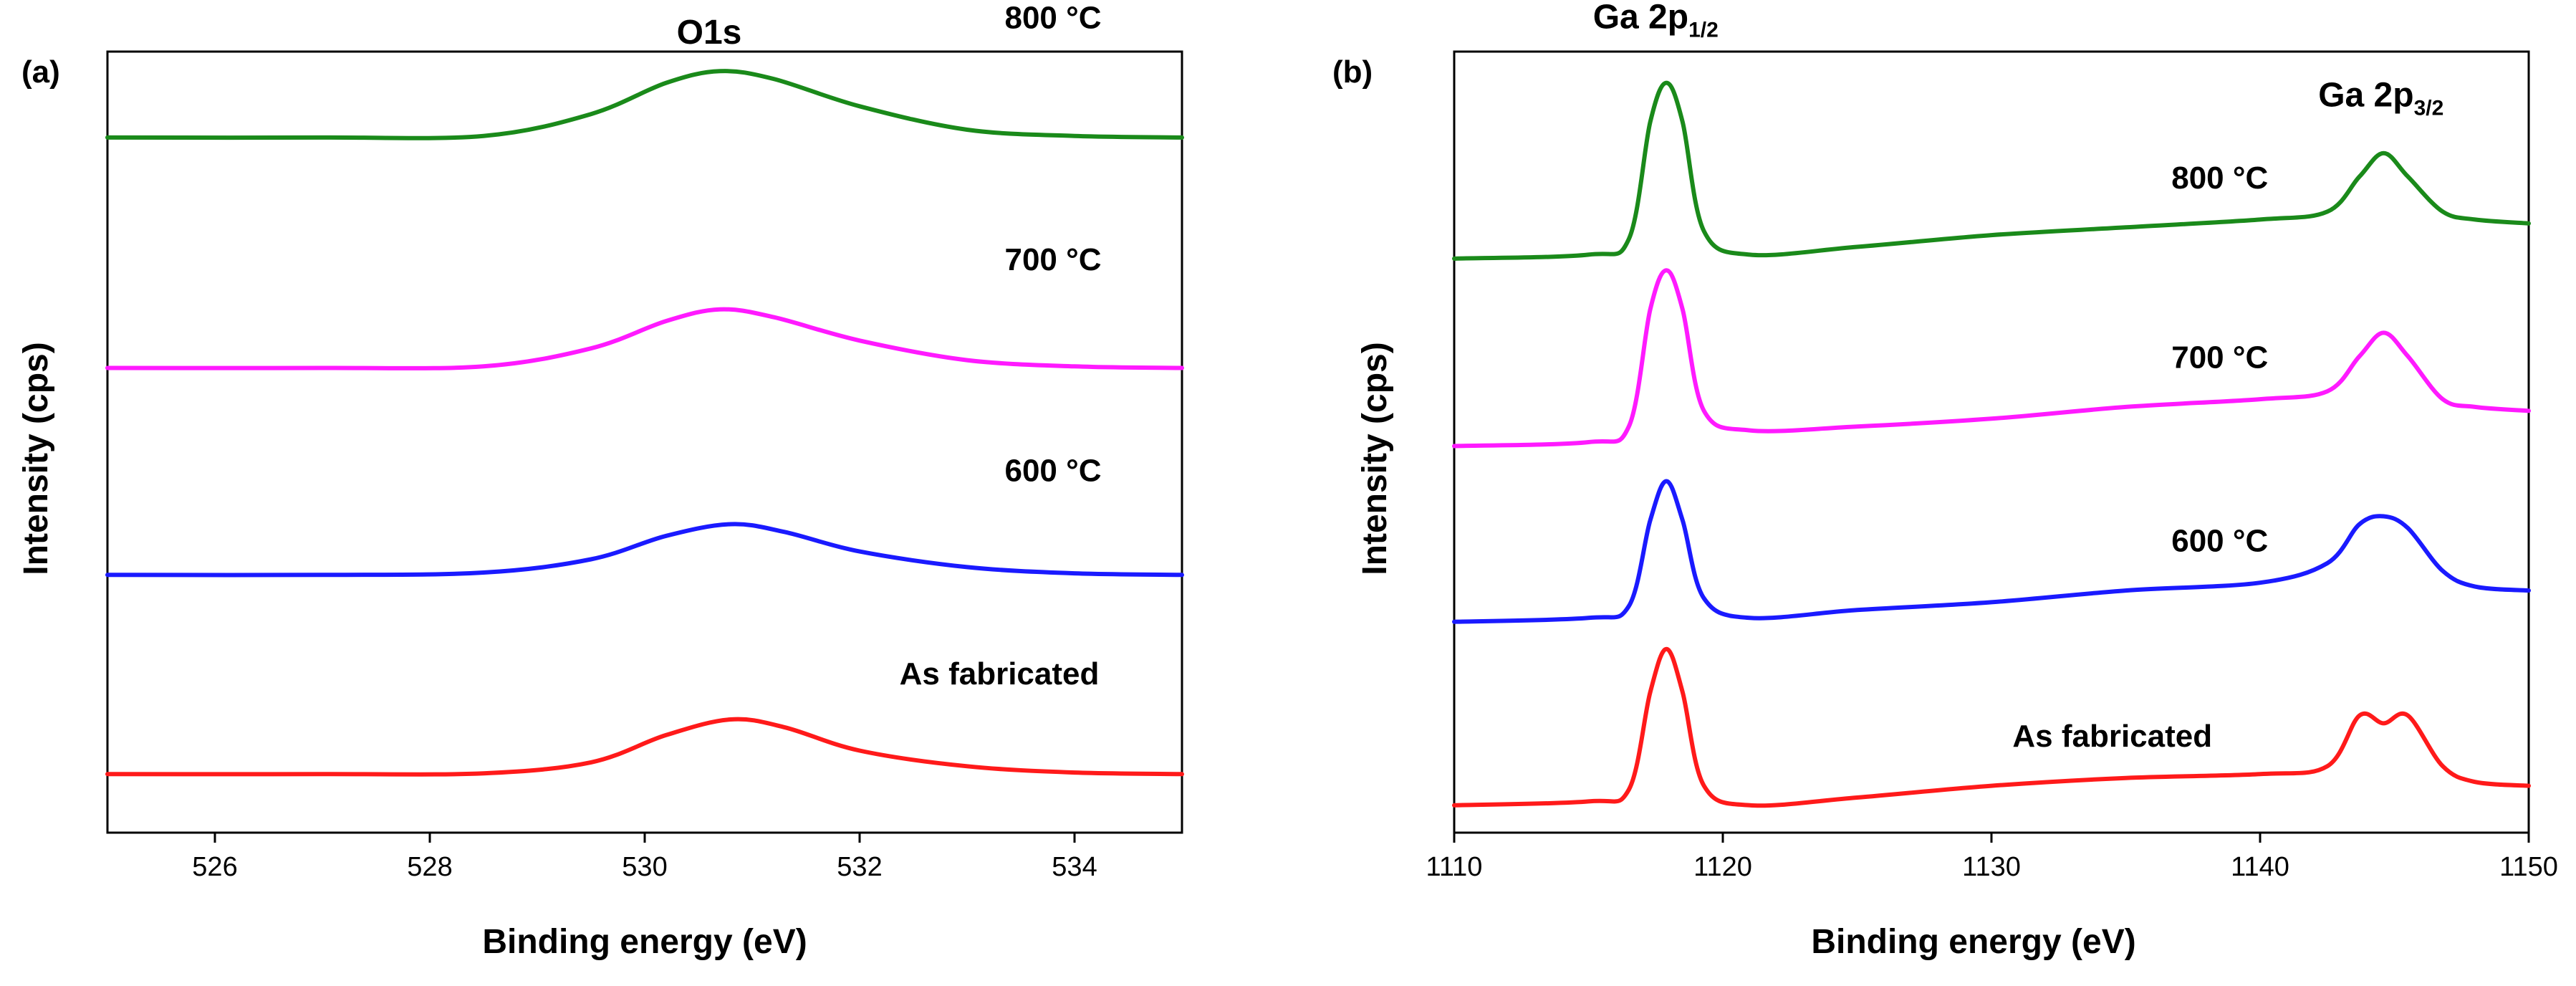  What do you see at coordinates (1352, 72) in the screenshot?
I see `panel-b-label: (b)` at bounding box center [1352, 72].